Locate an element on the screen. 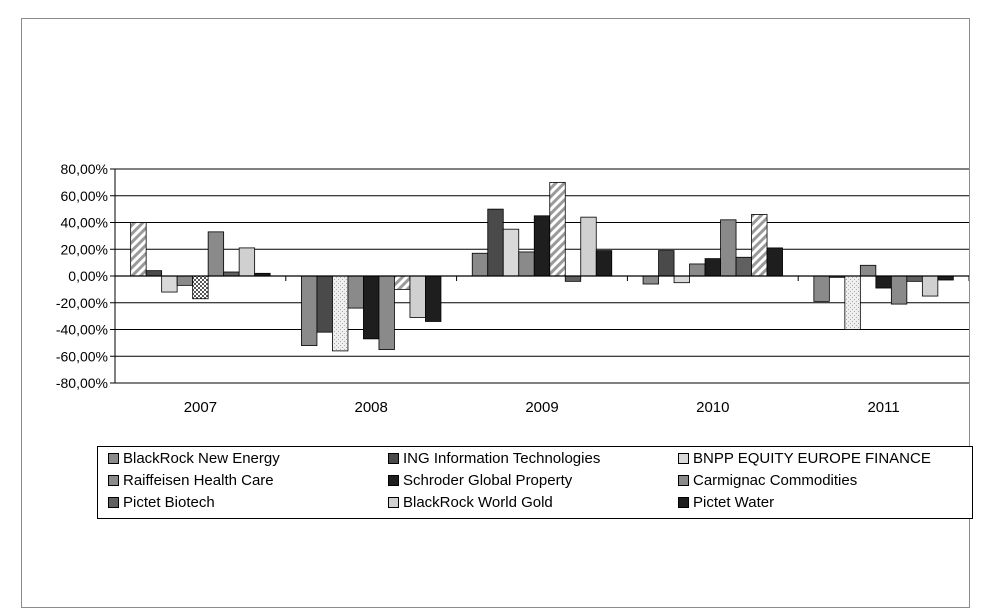  legend-label: Raiffeisen Health Care is located at coordinates (198, 480).